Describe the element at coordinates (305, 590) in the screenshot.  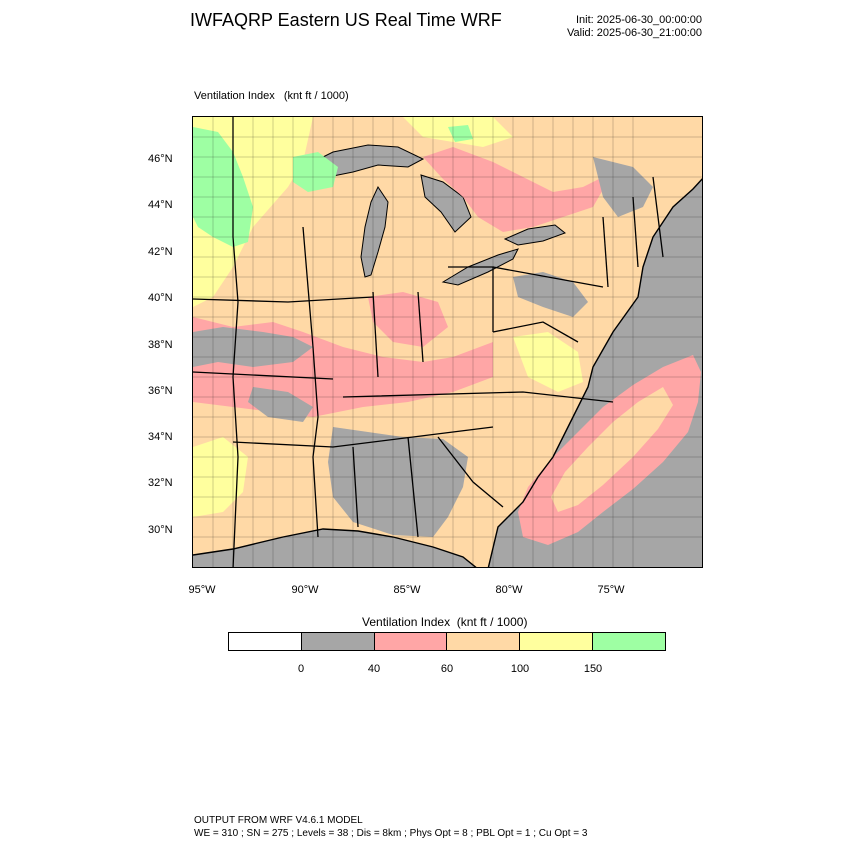
I see `lon-label-90w: 90°W` at that location.